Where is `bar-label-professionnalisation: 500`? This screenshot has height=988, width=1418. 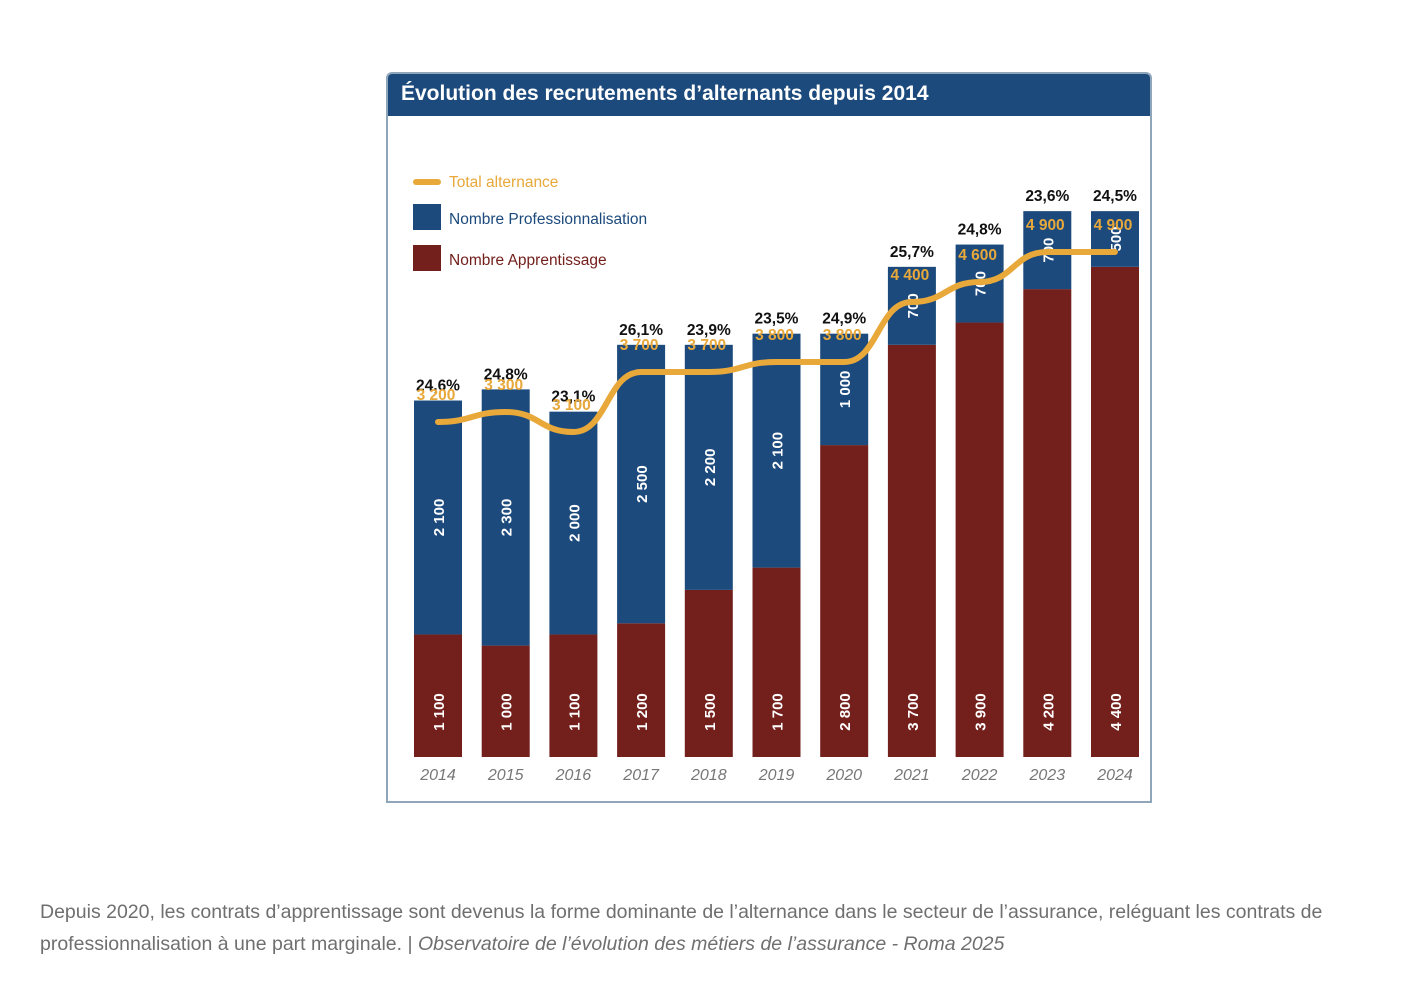
bar-label-professionnalisation: 500 is located at coordinates (1116, 238).